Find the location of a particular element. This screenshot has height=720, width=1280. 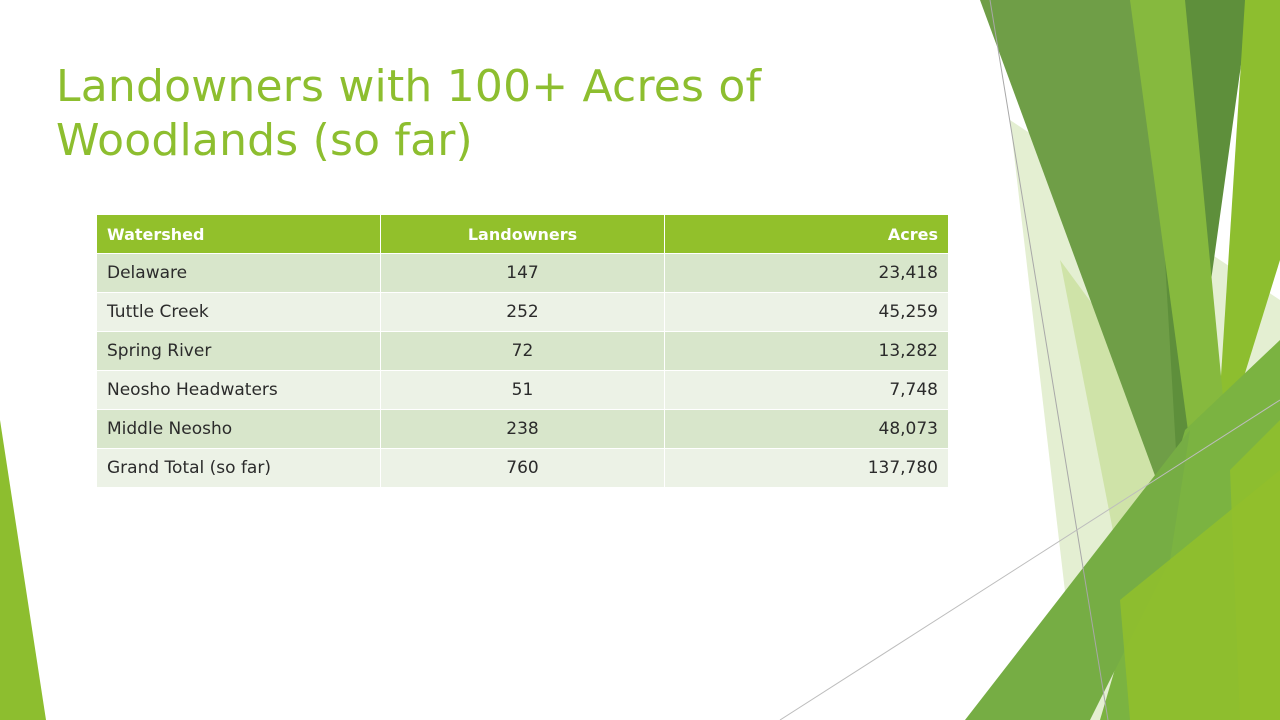

cell-landowners: 760 is located at coordinates (522, 468).